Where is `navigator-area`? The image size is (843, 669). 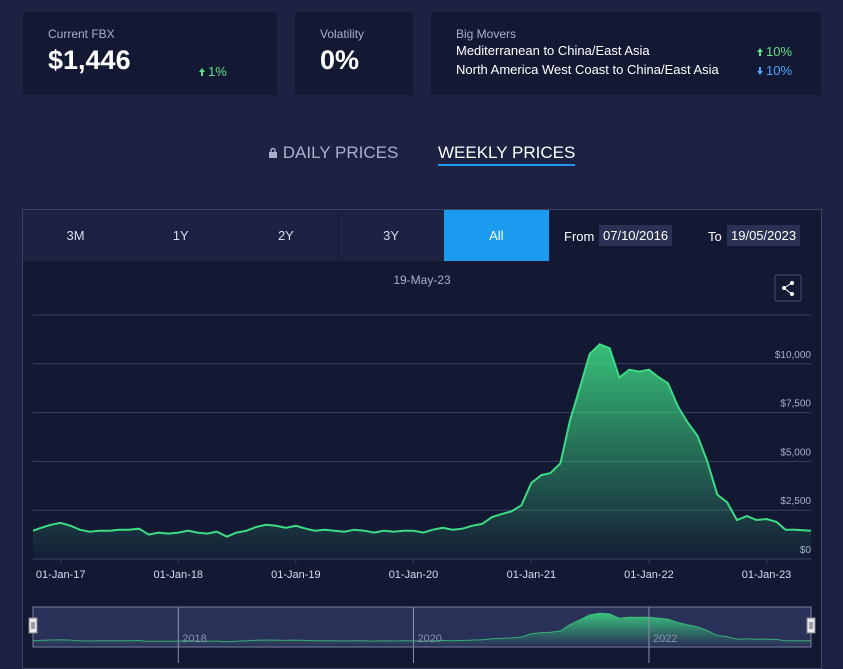 navigator-area is located at coordinates (422, 629).